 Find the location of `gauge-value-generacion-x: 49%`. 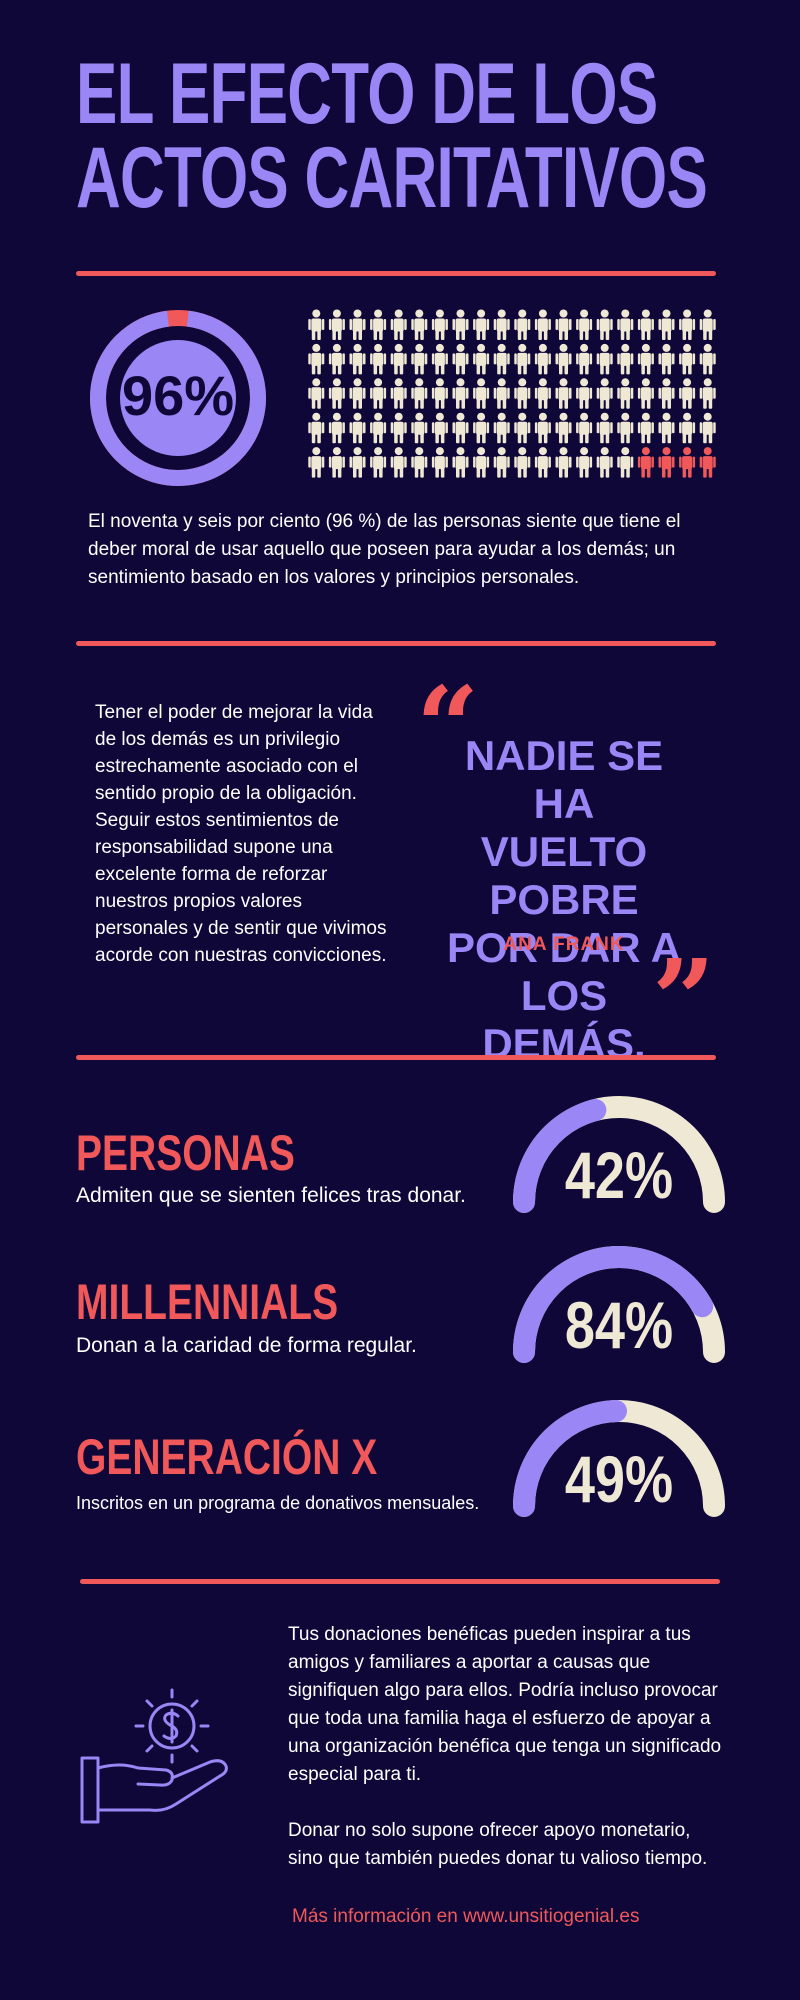

gauge-value-generacion-x: 49% is located at coordinates (619, 1479).